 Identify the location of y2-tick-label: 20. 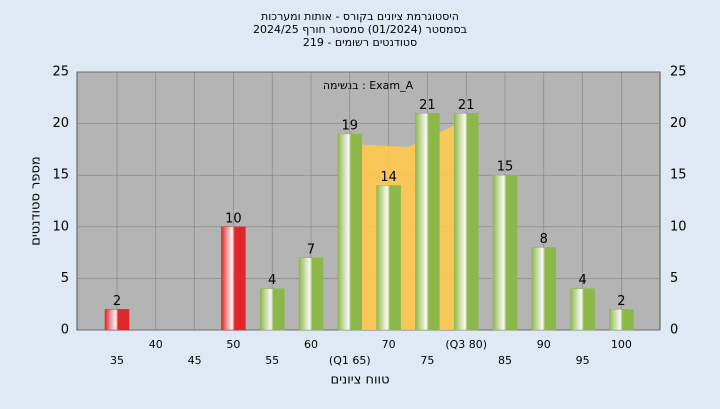
(678, 123).